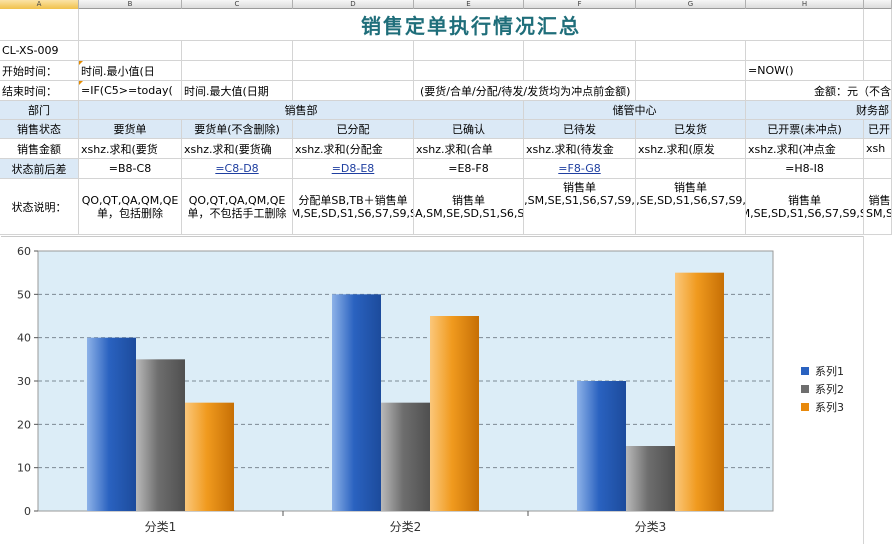 The width and height of the screenshot is (892, 544). What do you see at coordinates (237, 51) in the screenshot?
I see `cell-c2` at bounding box center [237, 51].